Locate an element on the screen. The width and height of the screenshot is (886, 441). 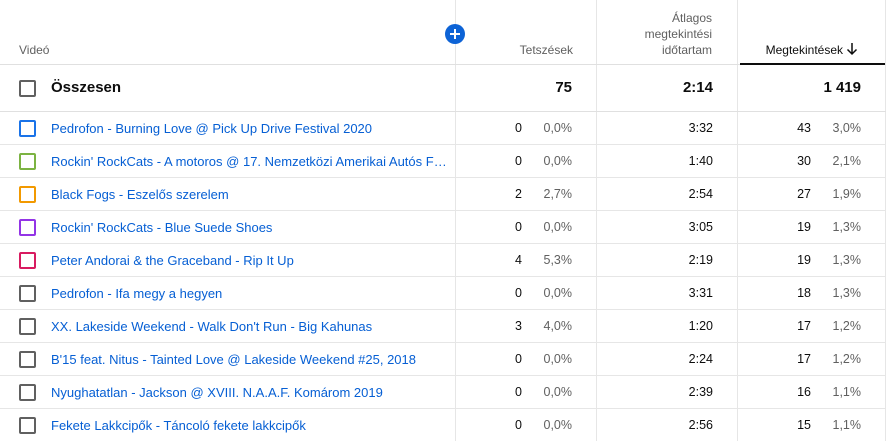
likes-count: 4 is located at coordinates (518, 260).